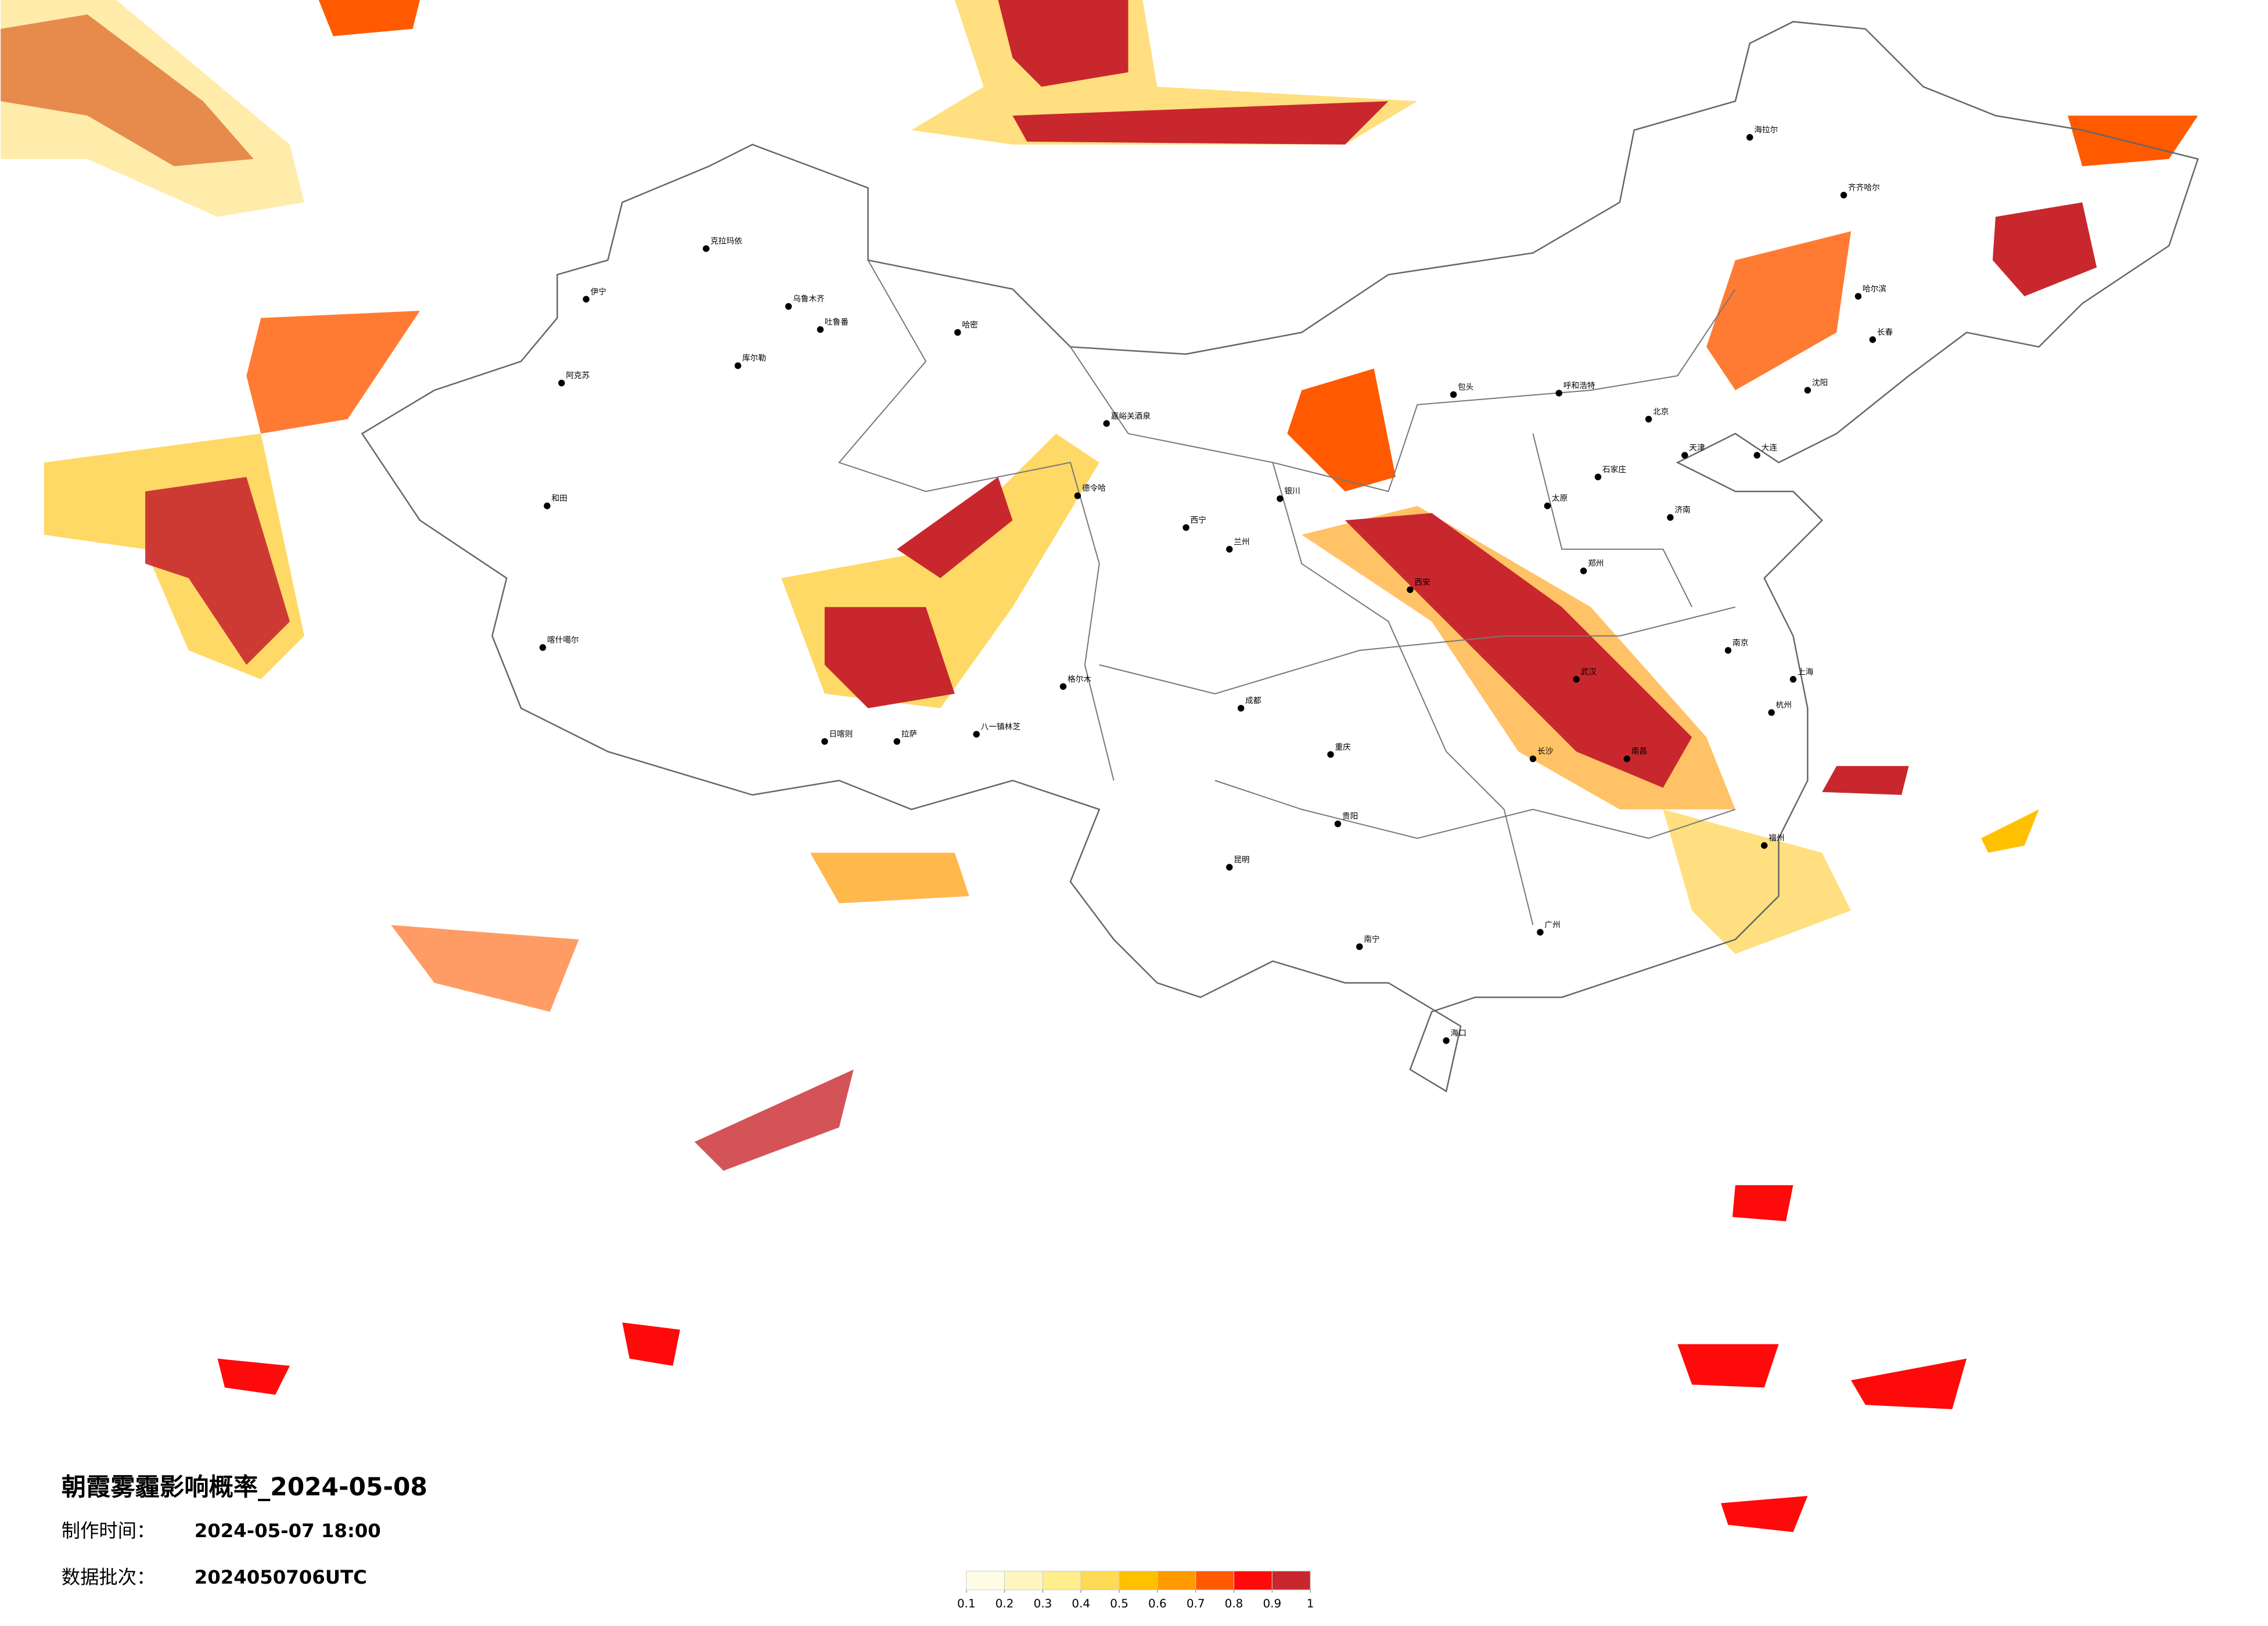  What do you see at coordinates (1292, 491) in the screenshot?
I see `city-label: 银川` at bounding box center [1292, 491].